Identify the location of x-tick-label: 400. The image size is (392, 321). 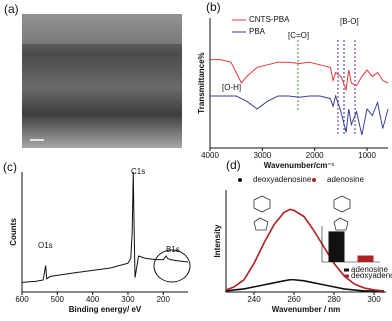
(93, 299).